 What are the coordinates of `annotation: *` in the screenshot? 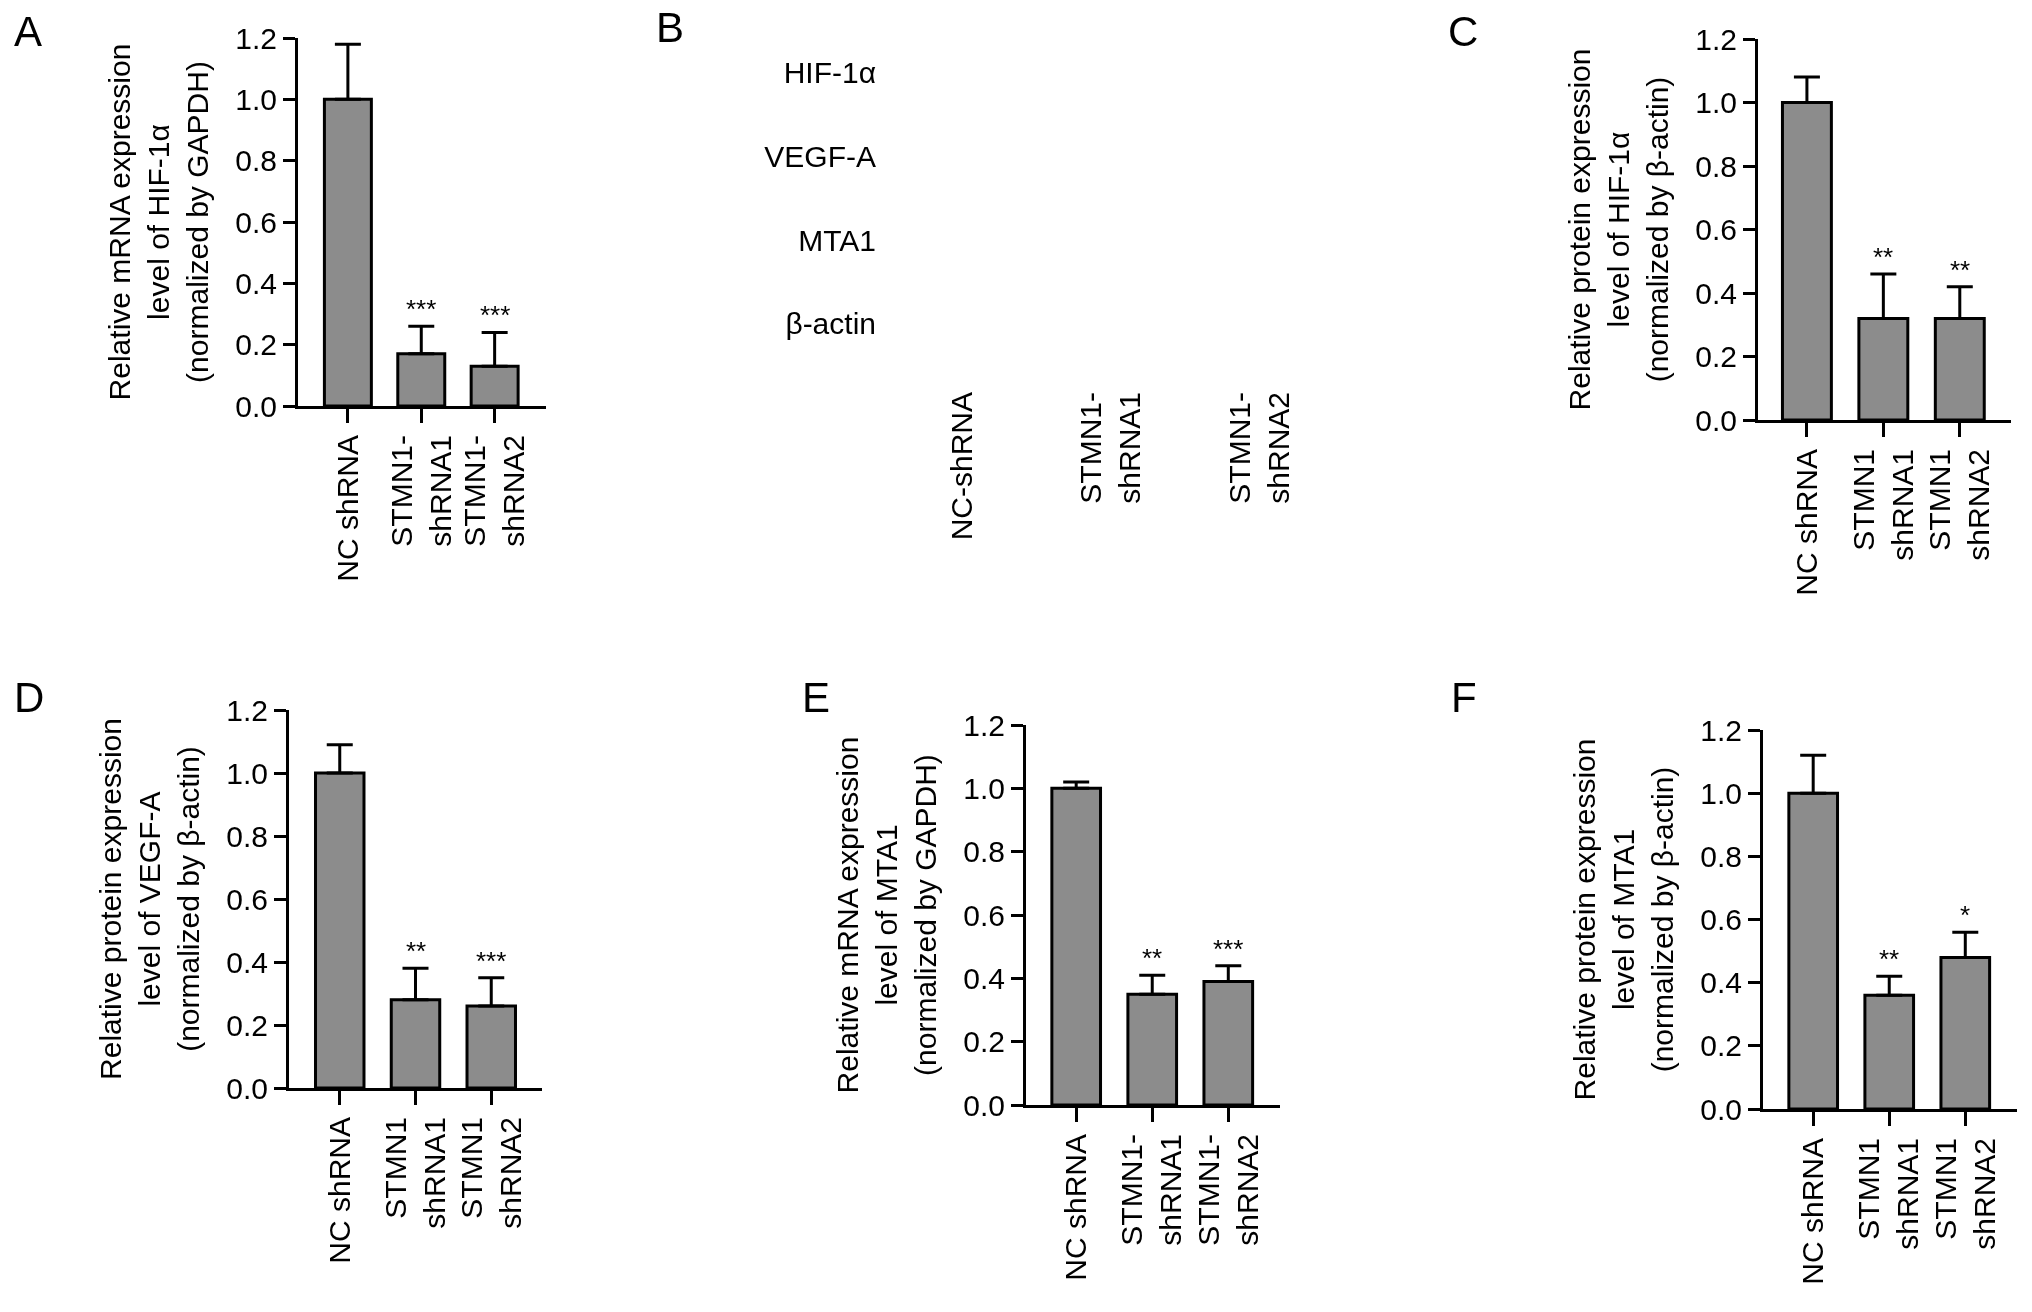 It's located at (1965, 915).